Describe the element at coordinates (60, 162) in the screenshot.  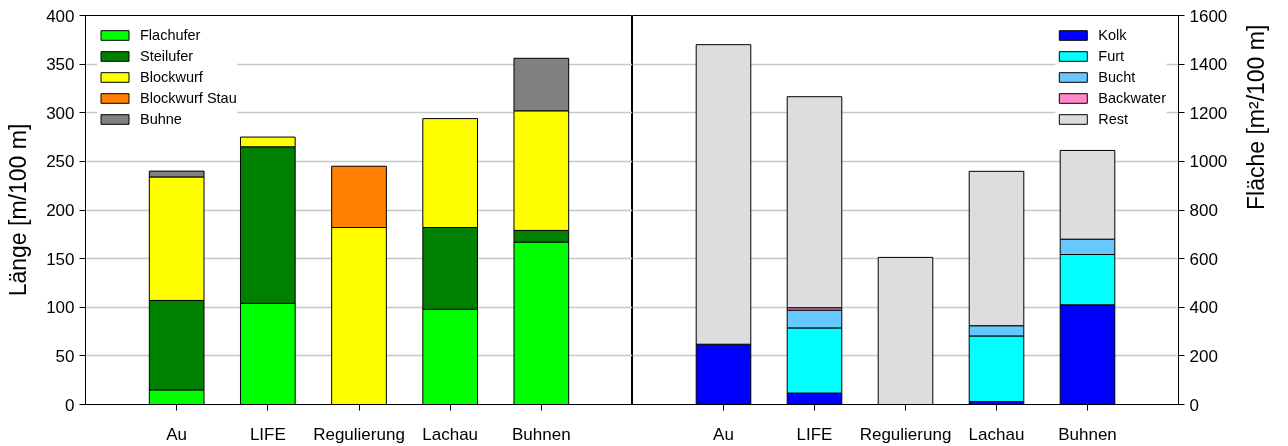
I see `y-tick-label: 250` at that location.